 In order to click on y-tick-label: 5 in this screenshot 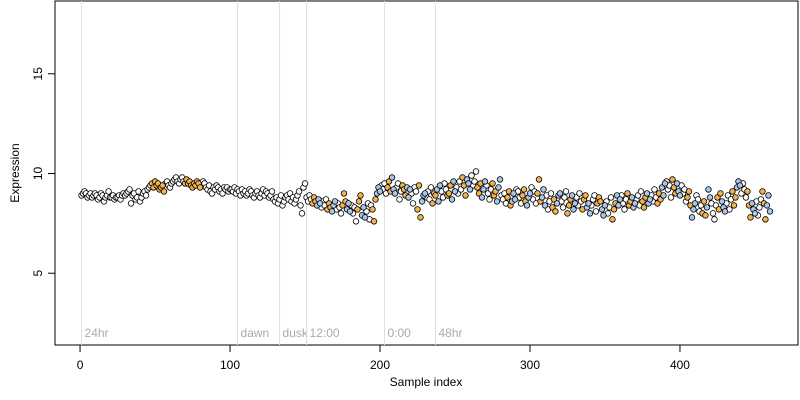, I will do `click(38, 273)`.